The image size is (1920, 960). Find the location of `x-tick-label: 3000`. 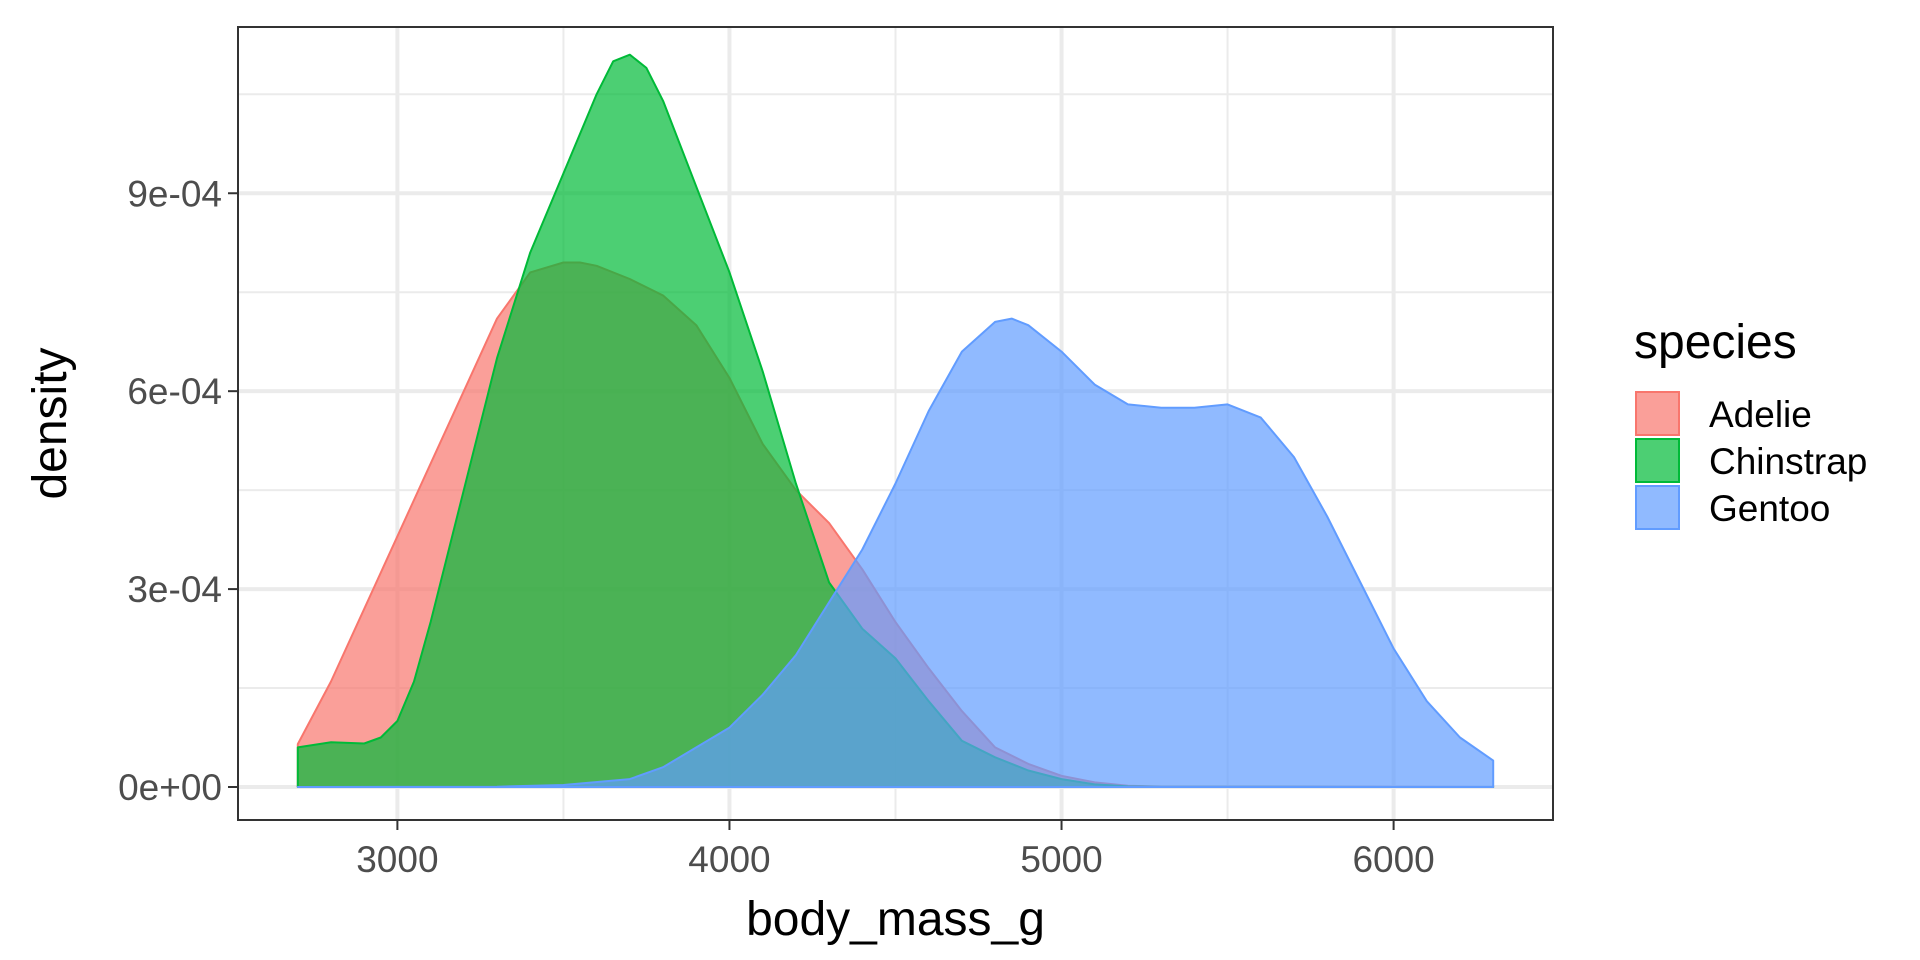

x-tick-label: 3000 is located at coordinates (397, 859).